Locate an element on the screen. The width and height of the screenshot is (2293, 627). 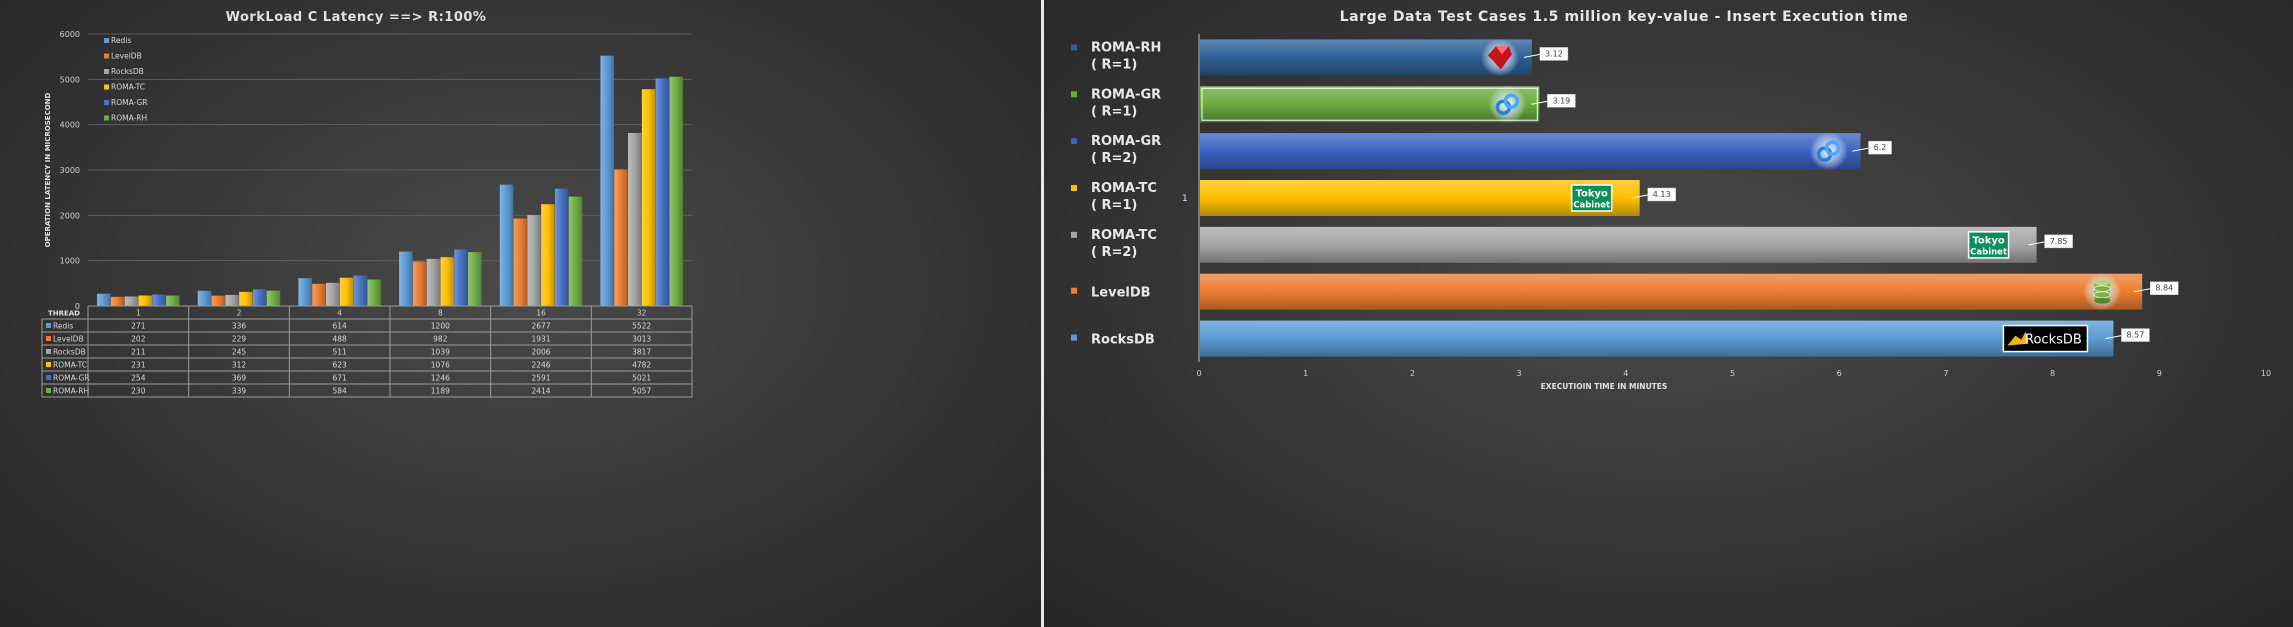
legend-label: Redis is located at coordinates (121, 40).